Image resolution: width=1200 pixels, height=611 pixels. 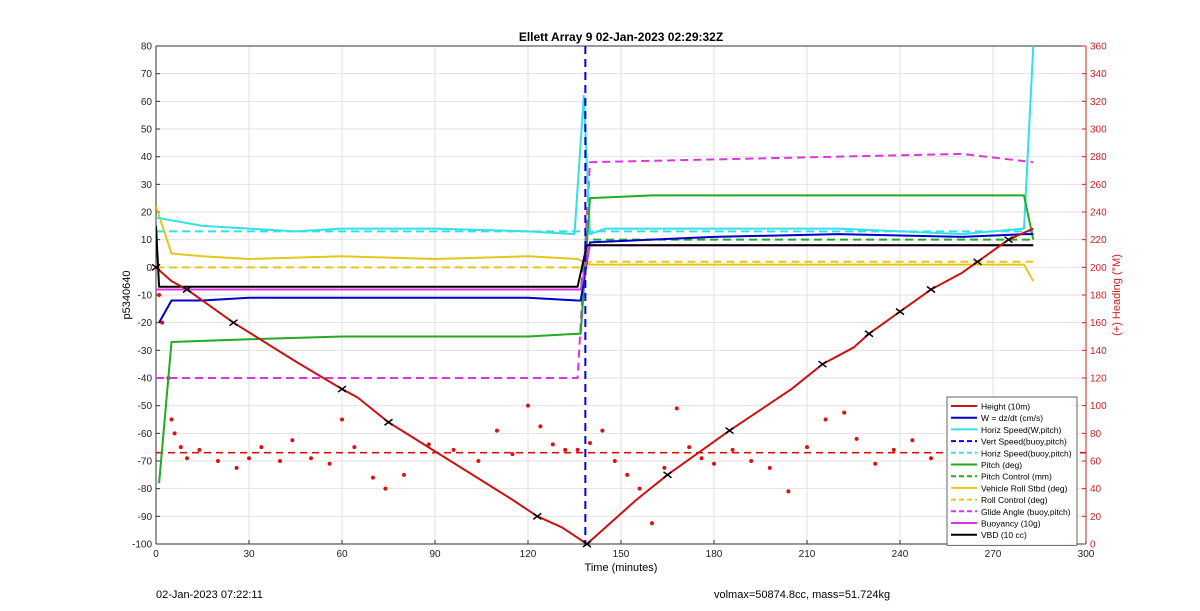 I want to click on y-tick-label-left: 50, so click(x=147, y=130).